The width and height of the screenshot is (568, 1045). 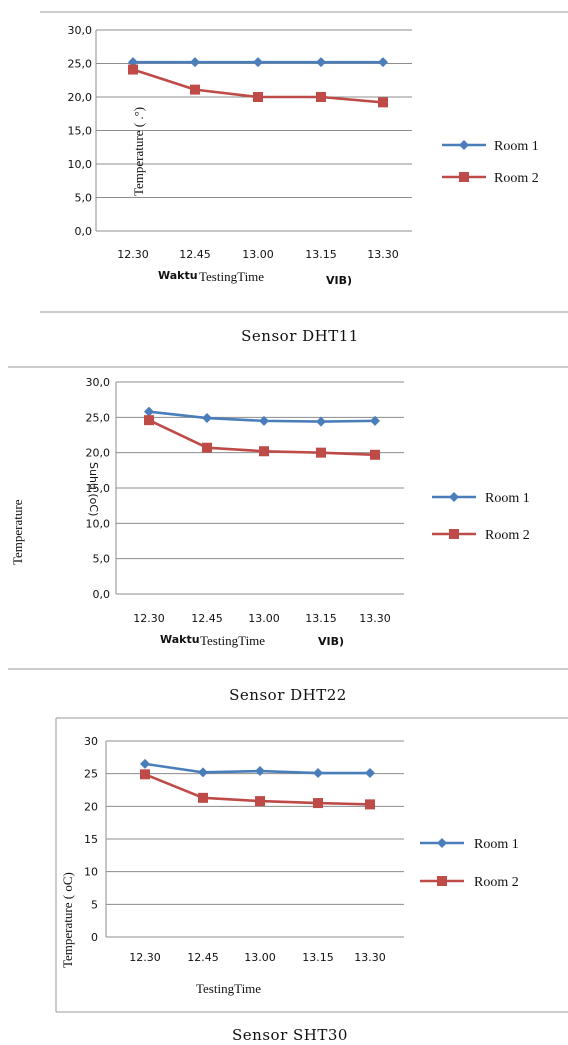 What do you see at coordinates (91, 741) in the screenshot?
I see `y-tick-label: 30` at bounding box center [91, 741].